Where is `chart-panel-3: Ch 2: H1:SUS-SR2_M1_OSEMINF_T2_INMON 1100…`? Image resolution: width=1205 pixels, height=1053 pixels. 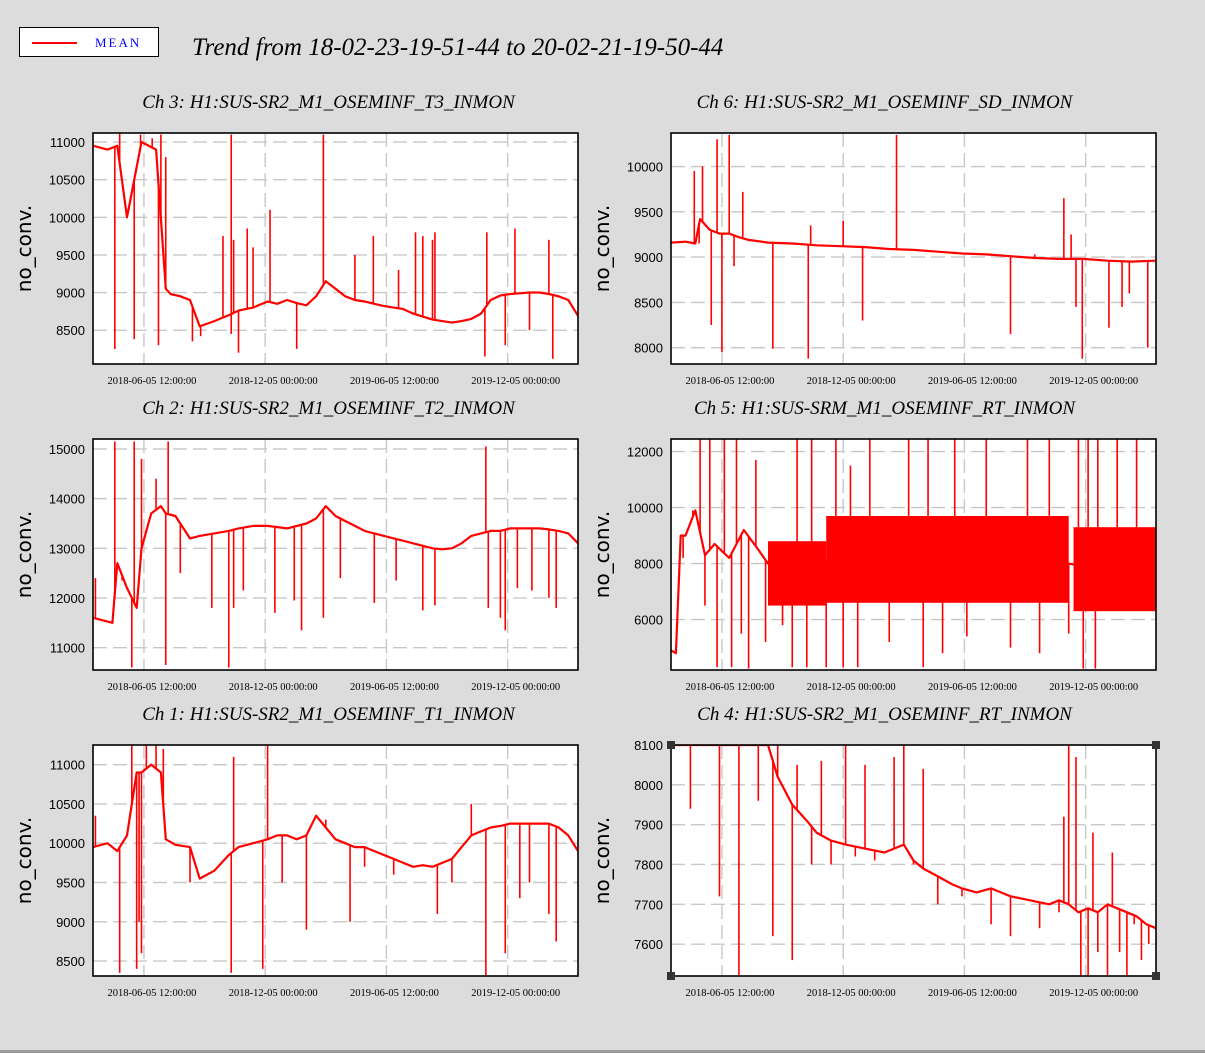
chart-panel-3: Ch 2: H1:SUS-SR2_M1_OSEMINF_T2_INMON 1100… is located at coordinates (295, 545).